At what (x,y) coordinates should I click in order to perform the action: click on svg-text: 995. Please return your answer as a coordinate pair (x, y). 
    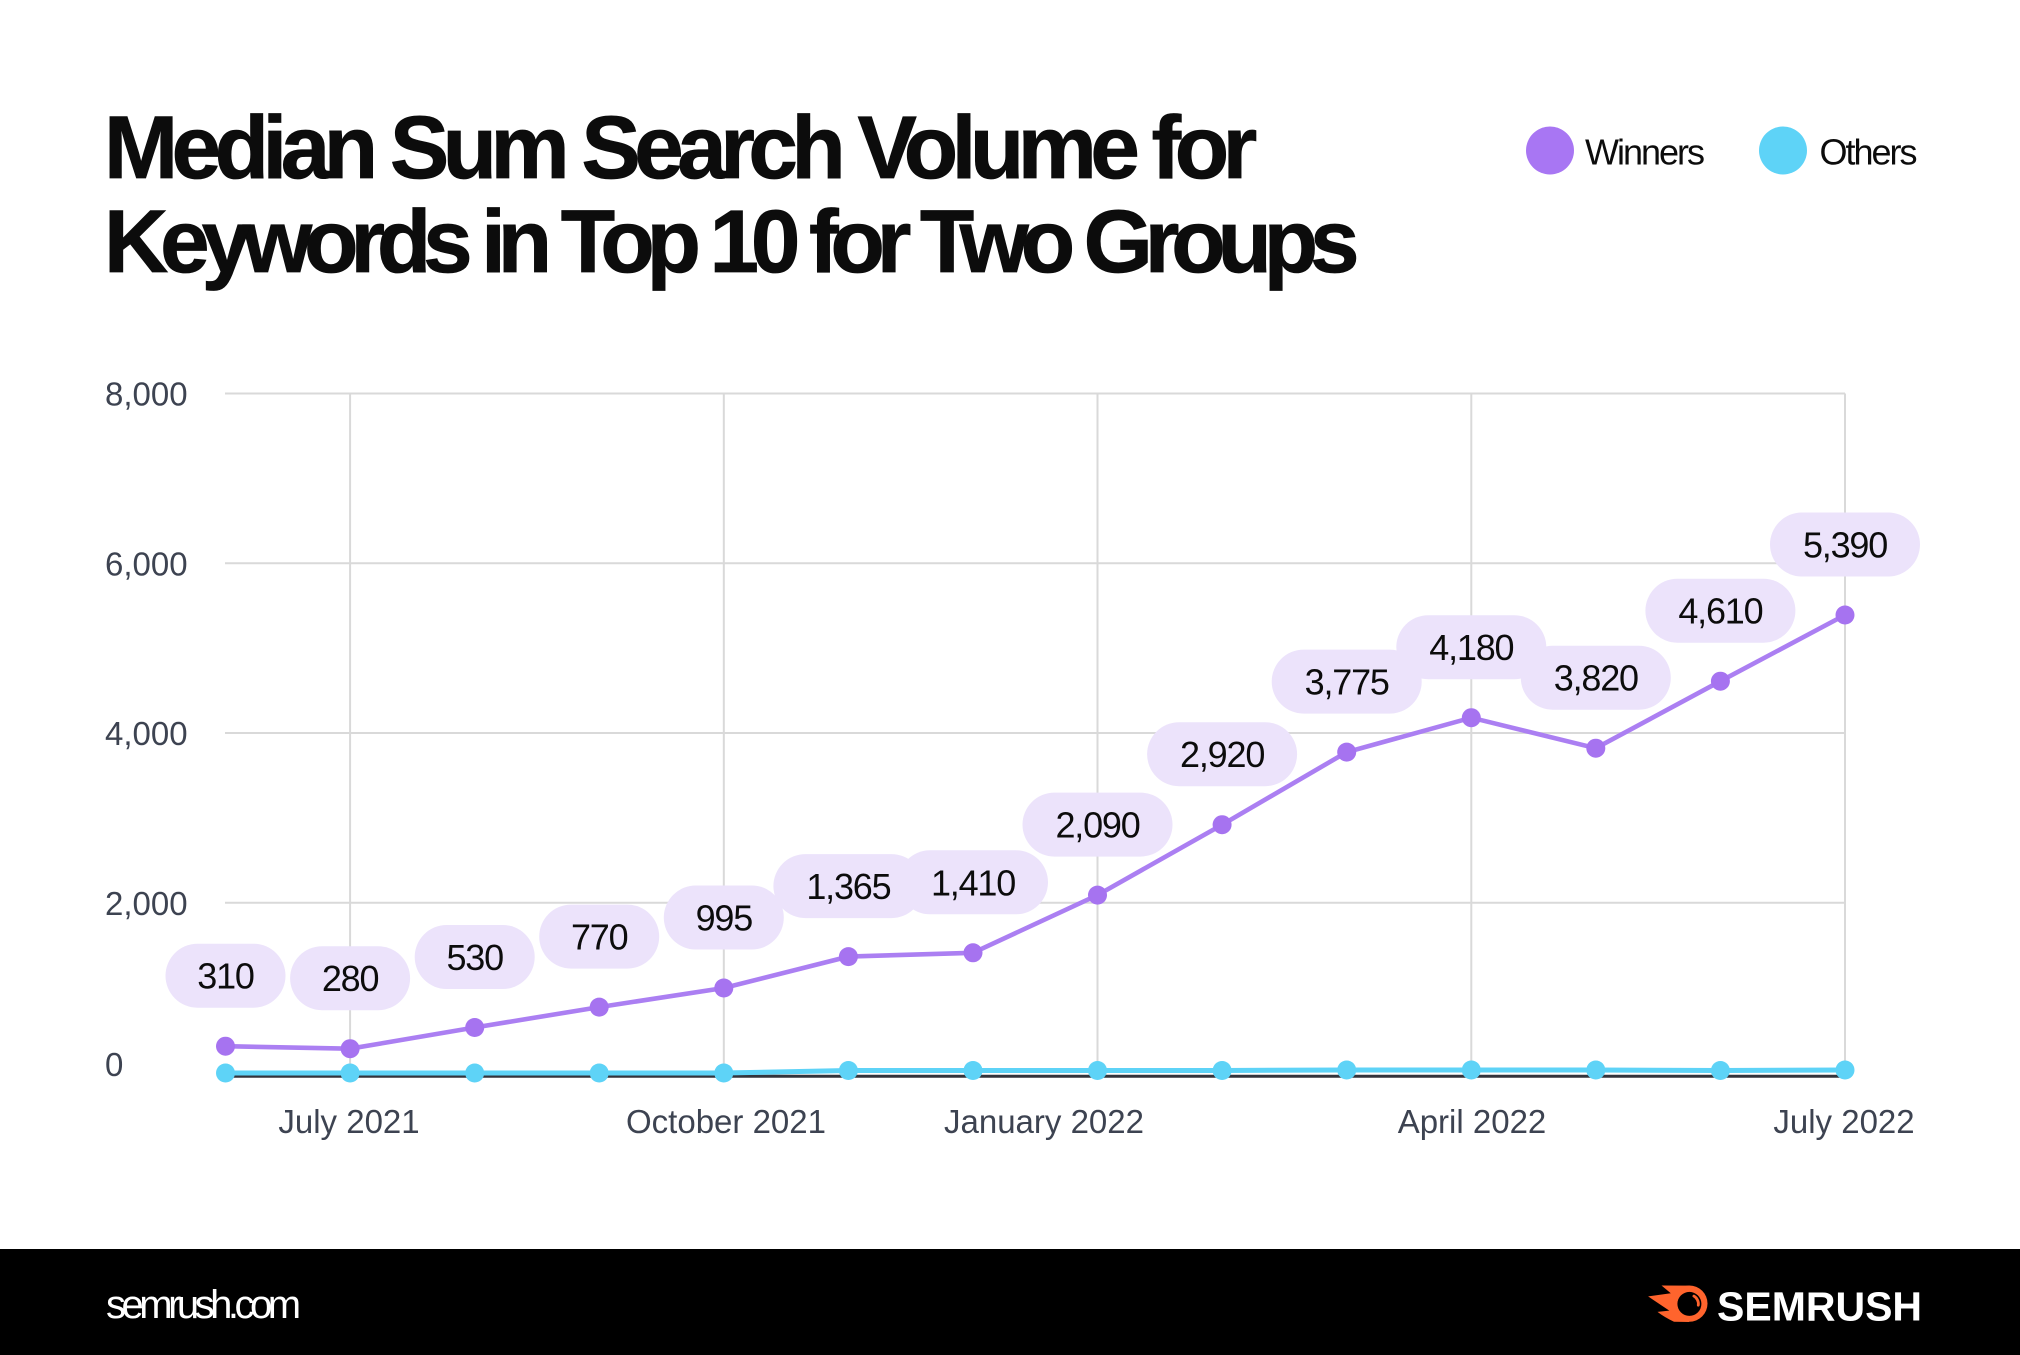
    Looking at the image, I should click on (724, 918).